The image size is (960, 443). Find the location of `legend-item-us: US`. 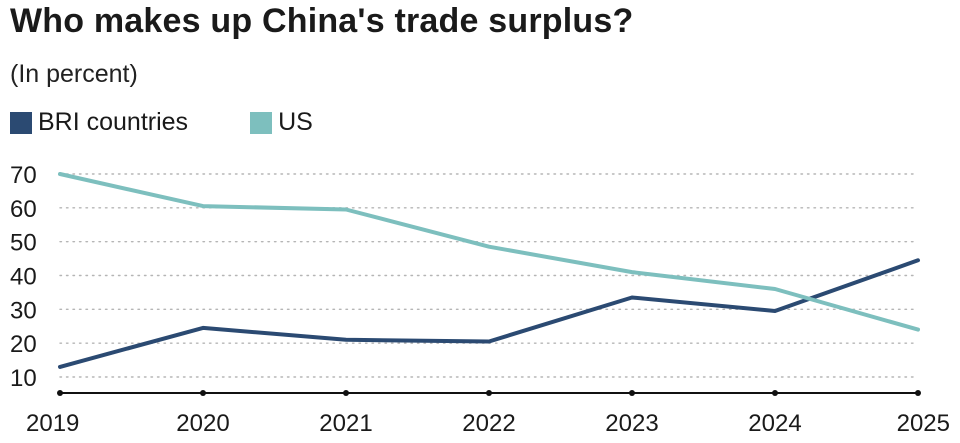

legend-item-us: US is located at coordinates (281, 122).